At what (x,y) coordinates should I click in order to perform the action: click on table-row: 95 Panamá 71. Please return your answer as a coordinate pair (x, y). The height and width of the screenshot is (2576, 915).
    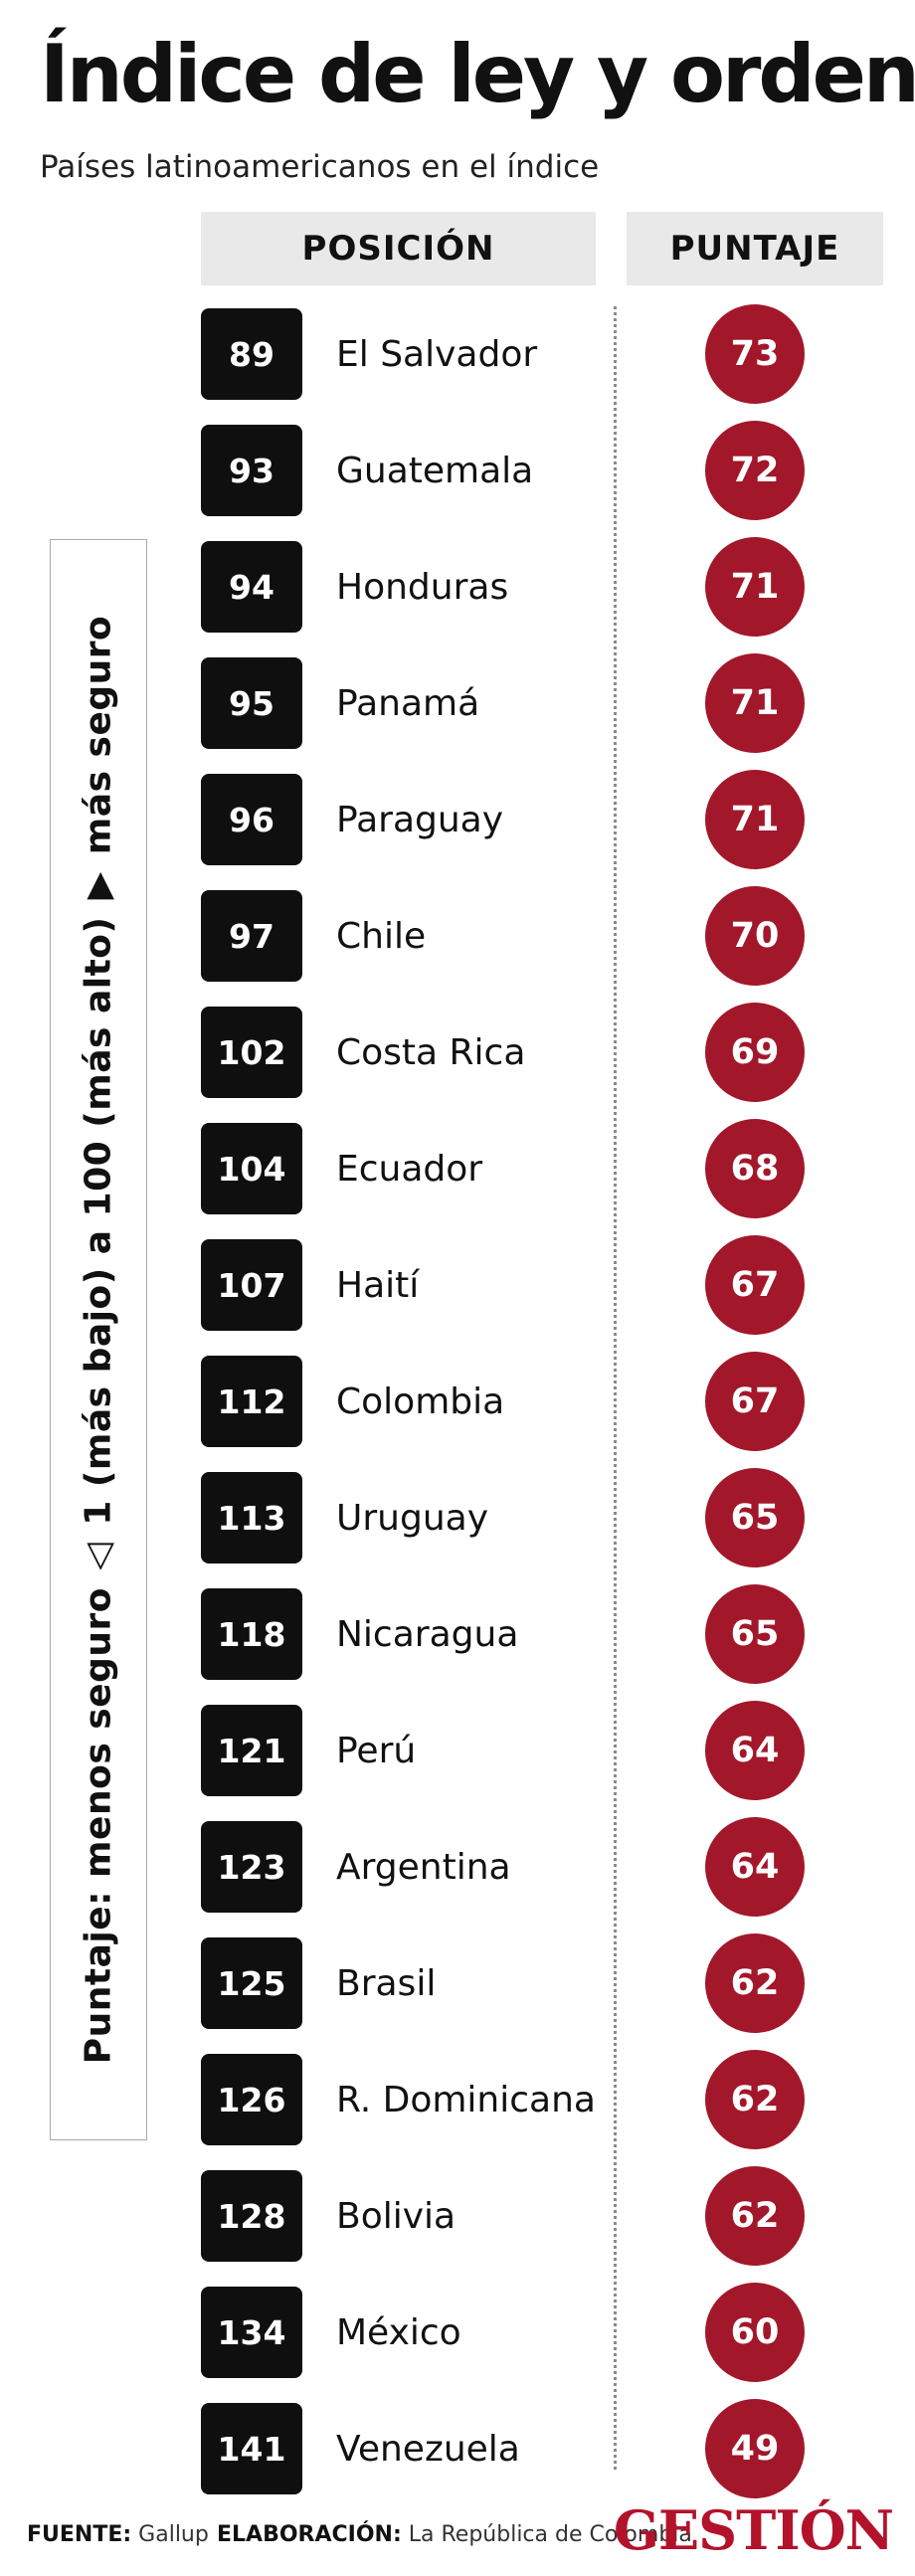
    Looking at the image, I should click on (457, 703).